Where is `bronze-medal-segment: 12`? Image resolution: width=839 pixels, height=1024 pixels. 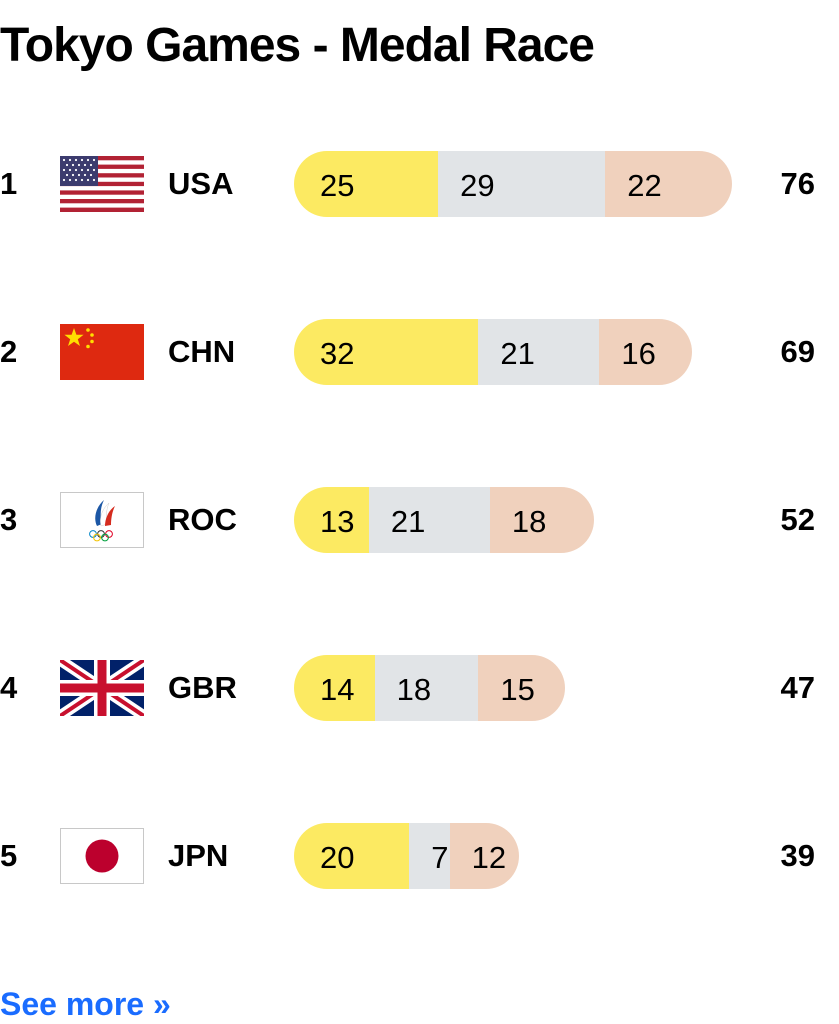
bronze-medal-segment: 12 is located at coordinates (484, 856).